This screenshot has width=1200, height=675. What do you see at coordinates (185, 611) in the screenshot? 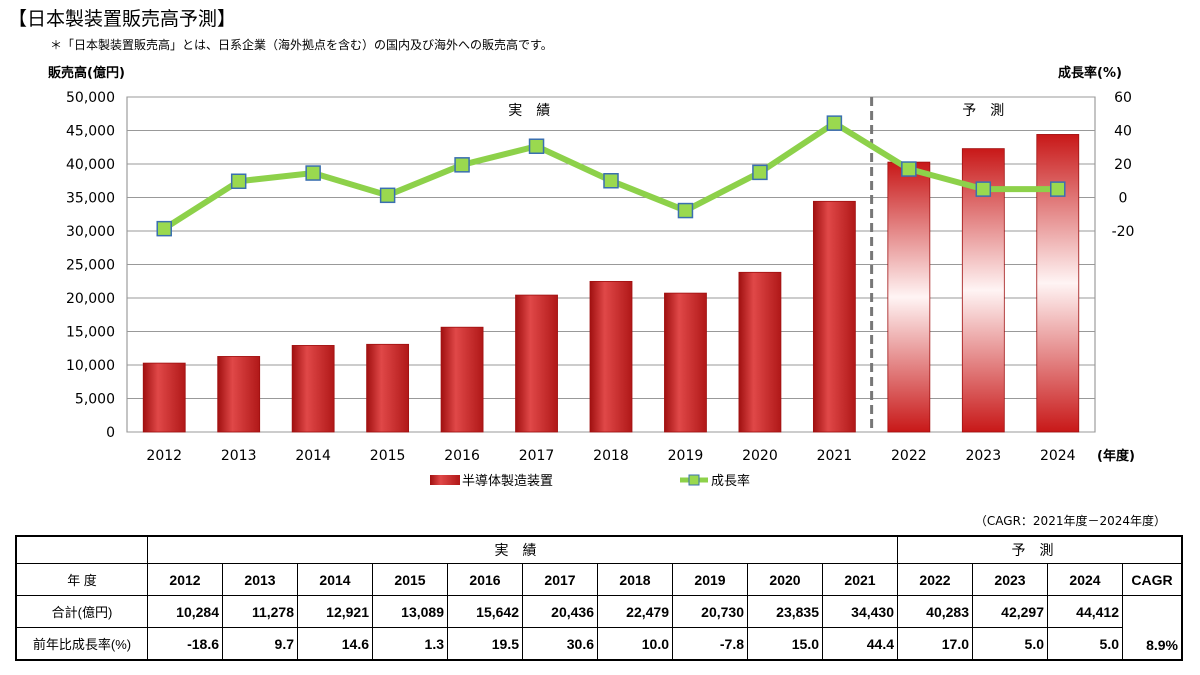
I see `total-value: 10,284` at bounding box center [185, 611].